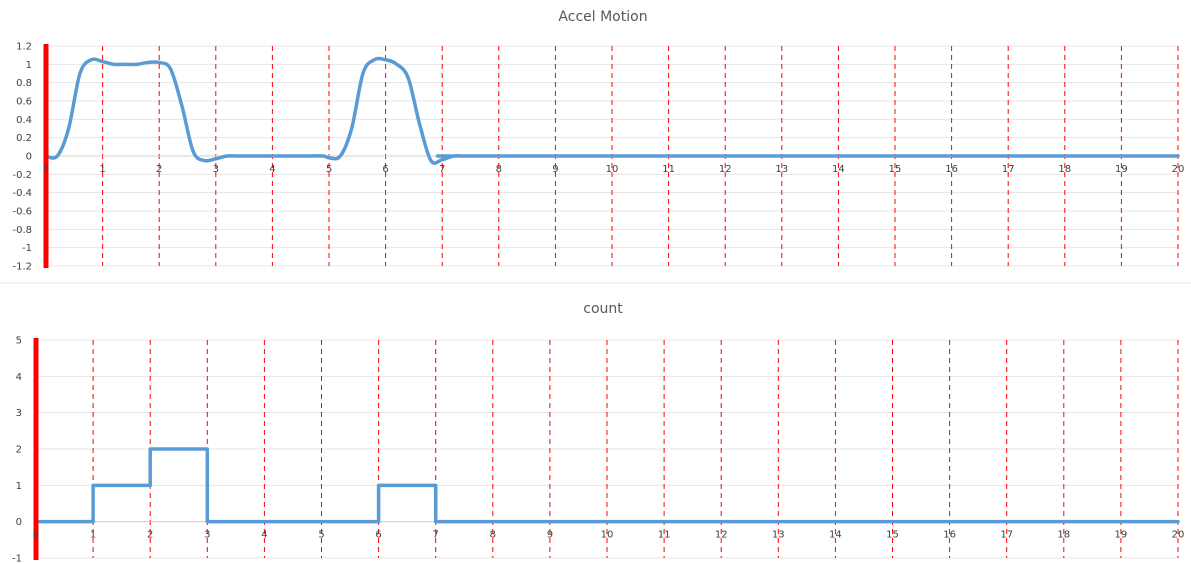 This screenshot has height=564, width=1191. What do you see at coordinates (22, 193) in the screenshot?
I see `y-tick-label: -0.4` at bounding box center [22, 193].